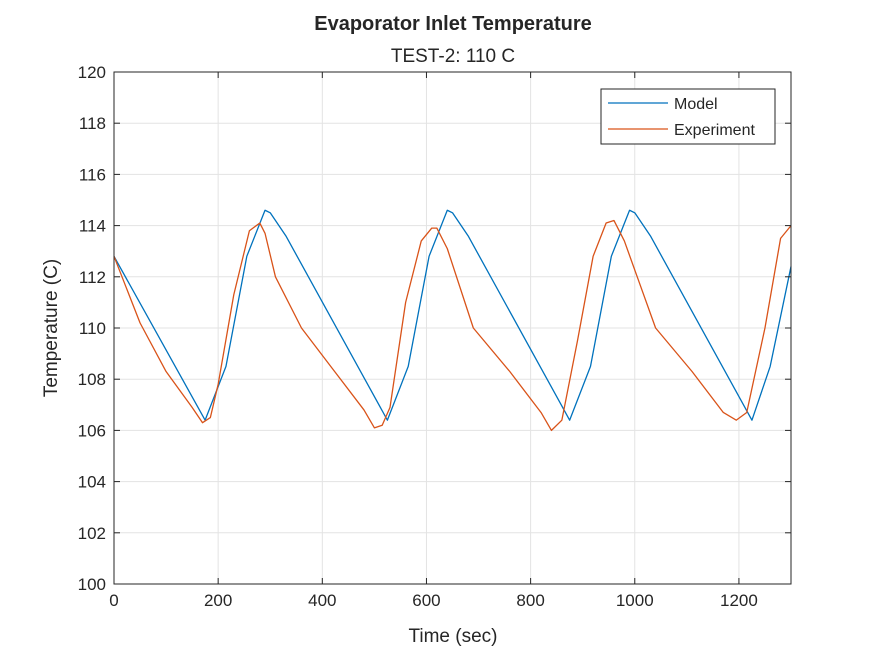  Describe the element at coordinates (92, 72) in the screenshot. I see `y-tick-label: 120` at that location.